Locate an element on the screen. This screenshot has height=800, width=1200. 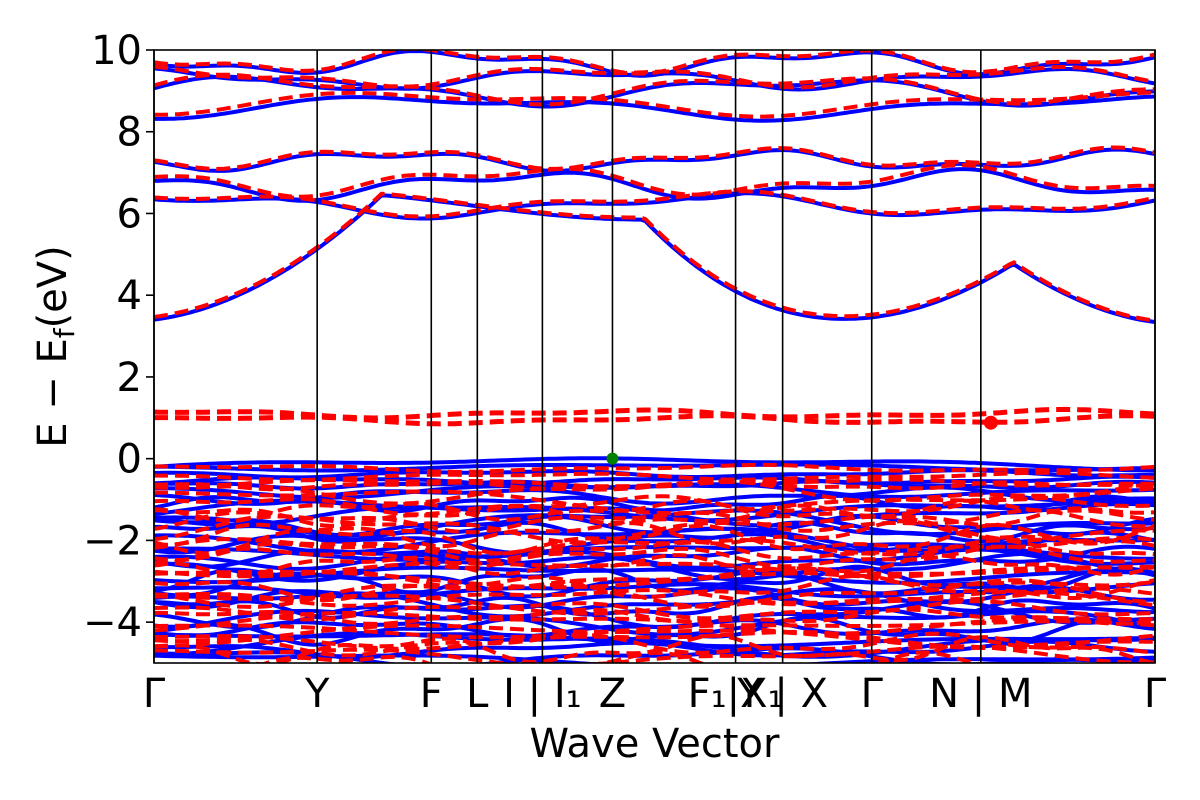
x-tick-label: F₁|X₁ is located at coordinates (736, 694).